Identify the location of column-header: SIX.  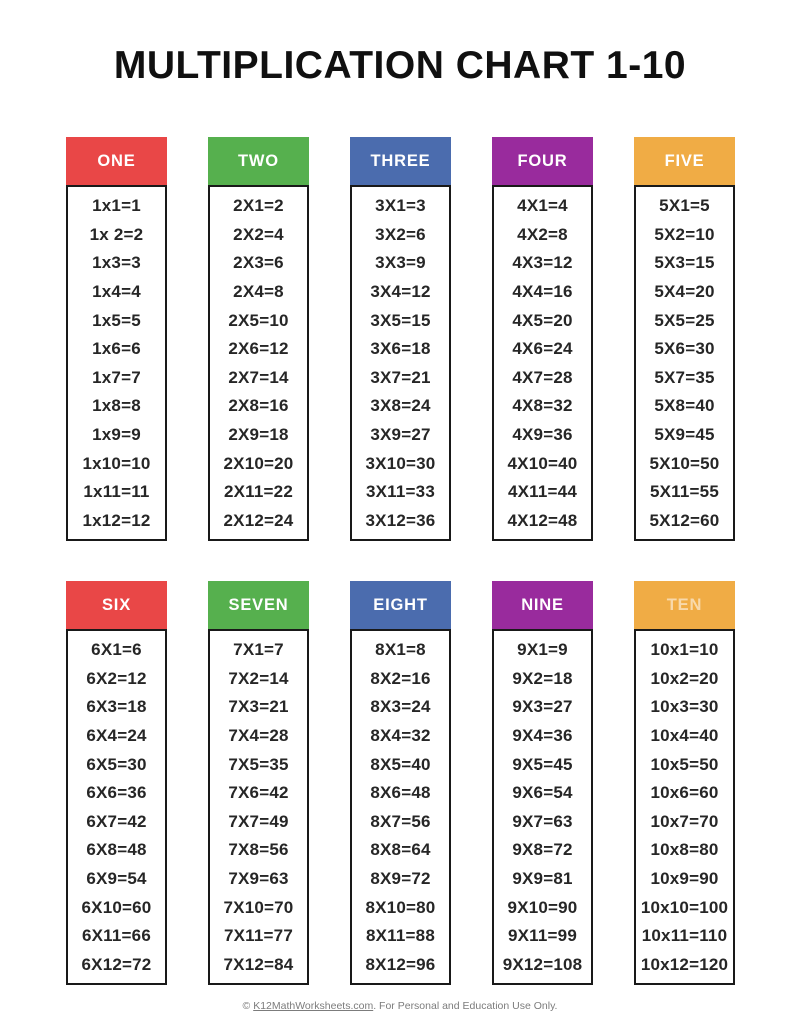
(116, 605).